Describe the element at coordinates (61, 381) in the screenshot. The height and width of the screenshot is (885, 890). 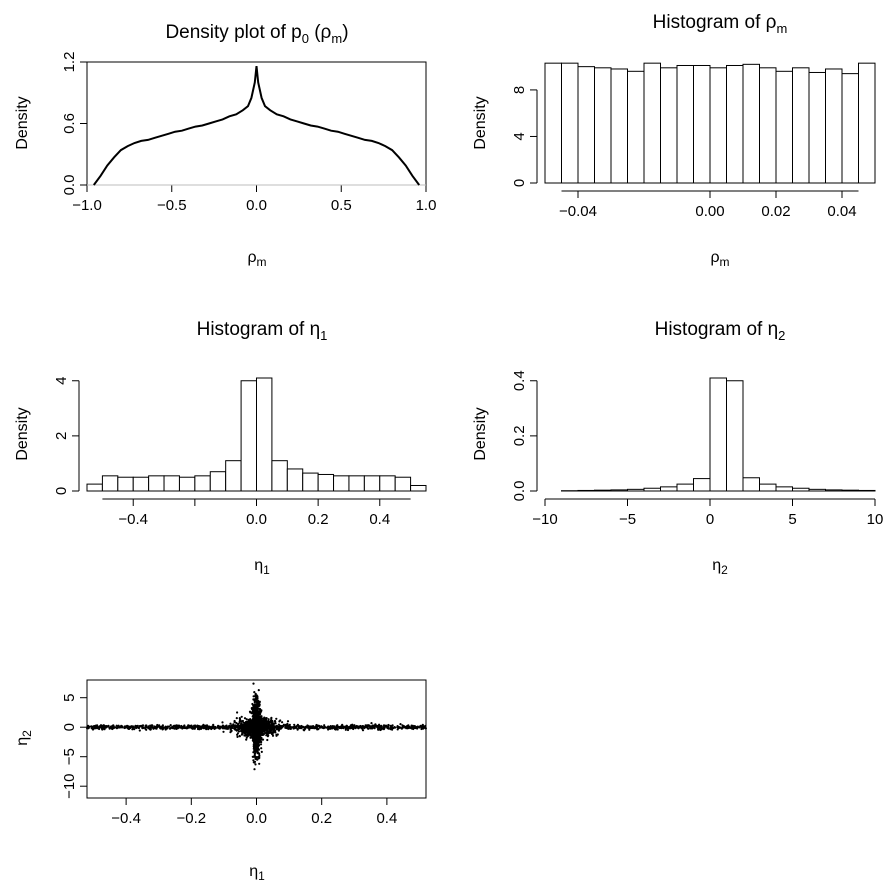
I see `y-tick-label: 4` at that location.